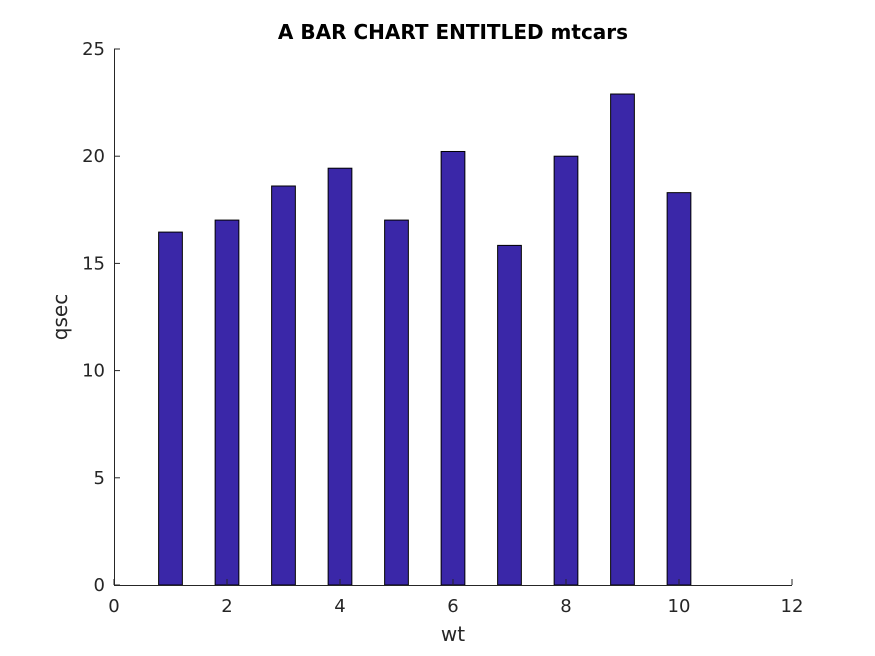 This screenshot has width=875, height=656. Describe the element at coordinates (792, 606) in the screenshot. I see `x-tick-label: 12` at that location.